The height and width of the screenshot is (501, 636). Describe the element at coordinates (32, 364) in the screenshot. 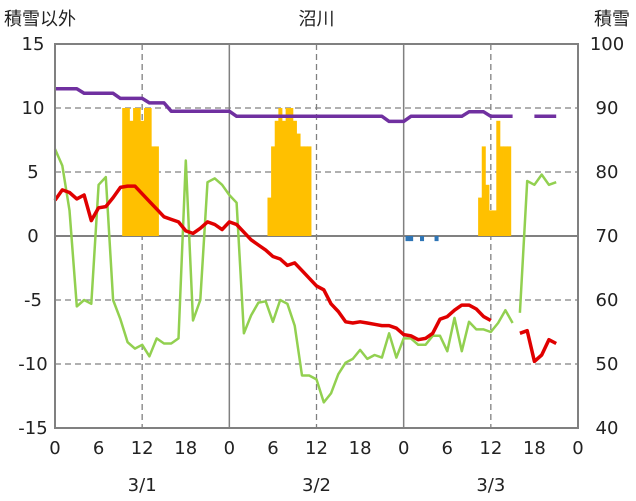

I see `y-left-tick-label: -10` at that location.